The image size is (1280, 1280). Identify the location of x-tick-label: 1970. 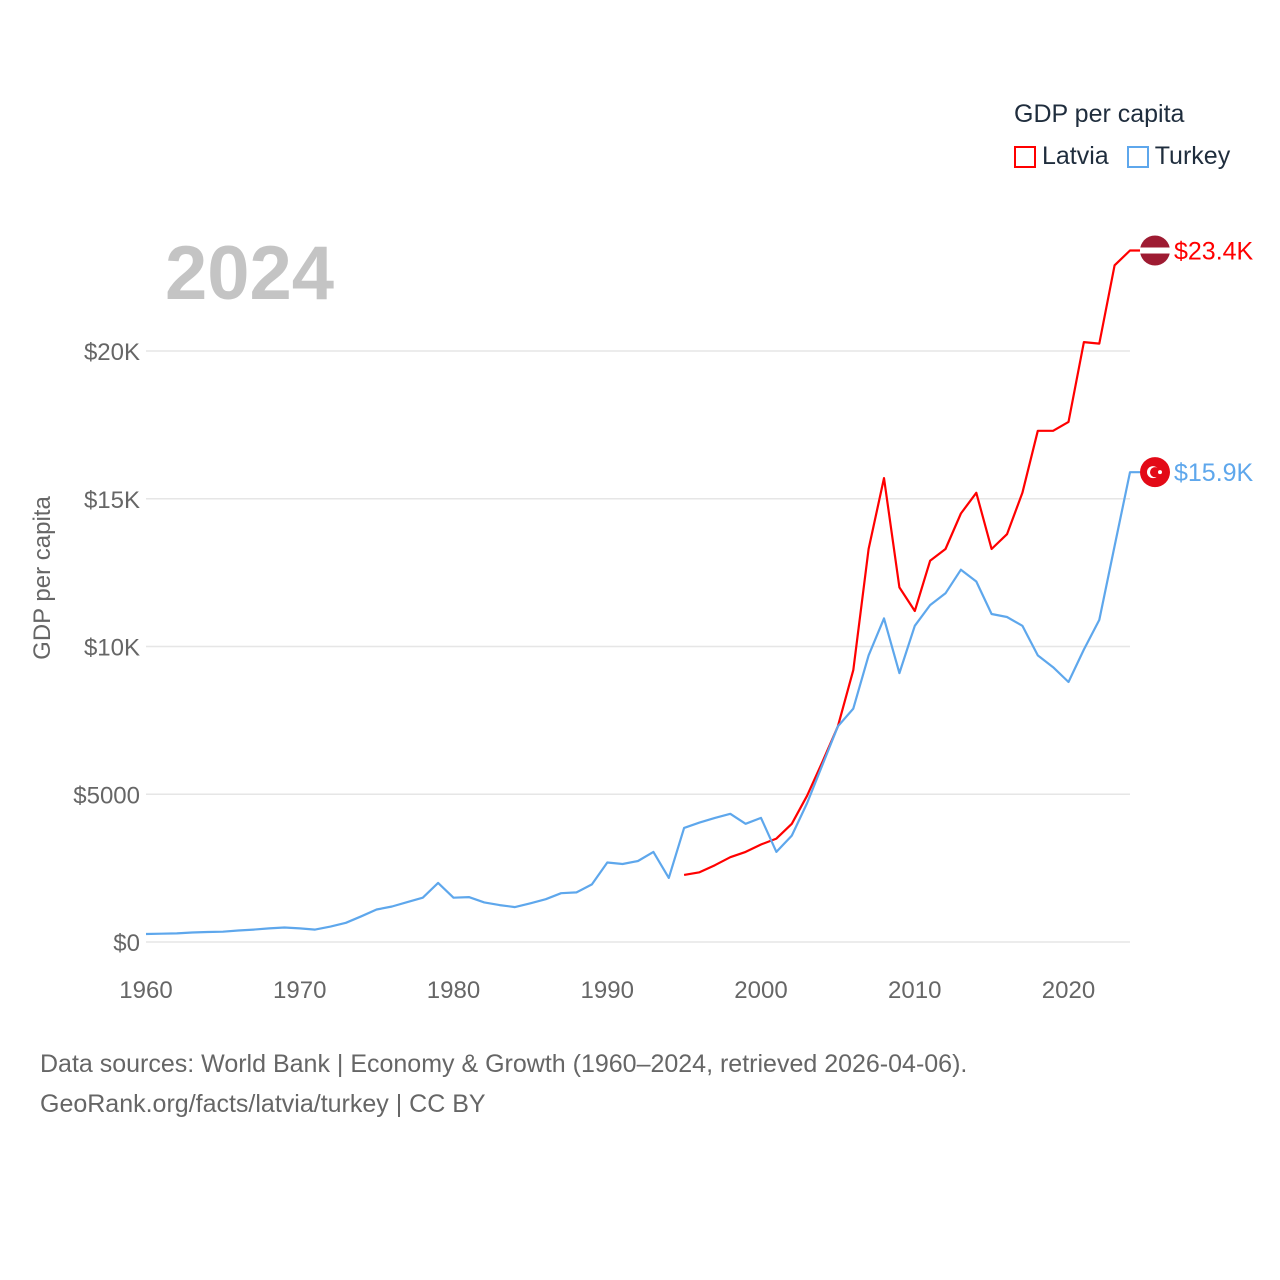
(299, 990).